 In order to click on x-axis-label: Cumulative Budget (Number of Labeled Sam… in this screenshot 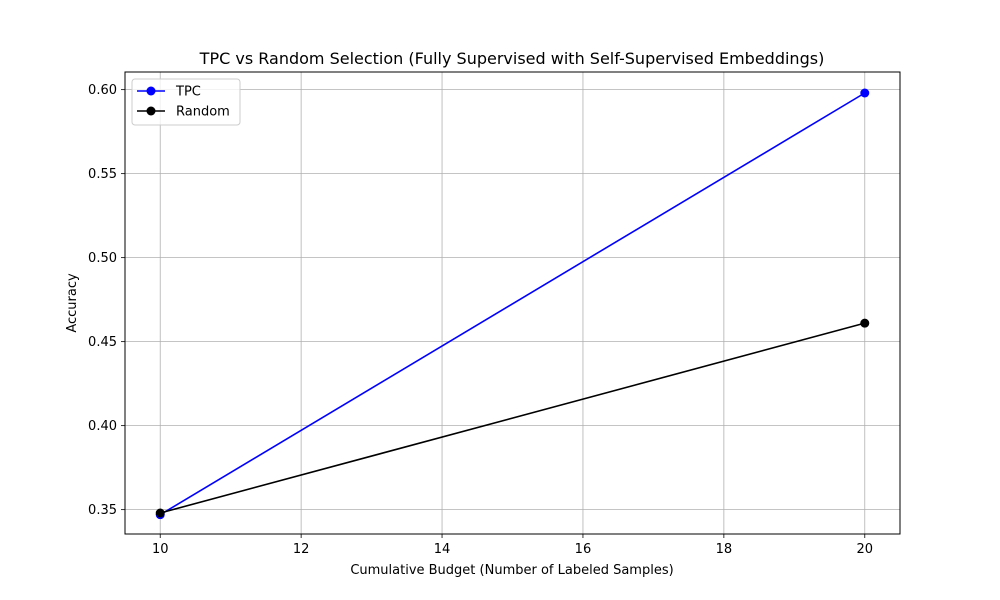, I will do `click(511, 570)`.